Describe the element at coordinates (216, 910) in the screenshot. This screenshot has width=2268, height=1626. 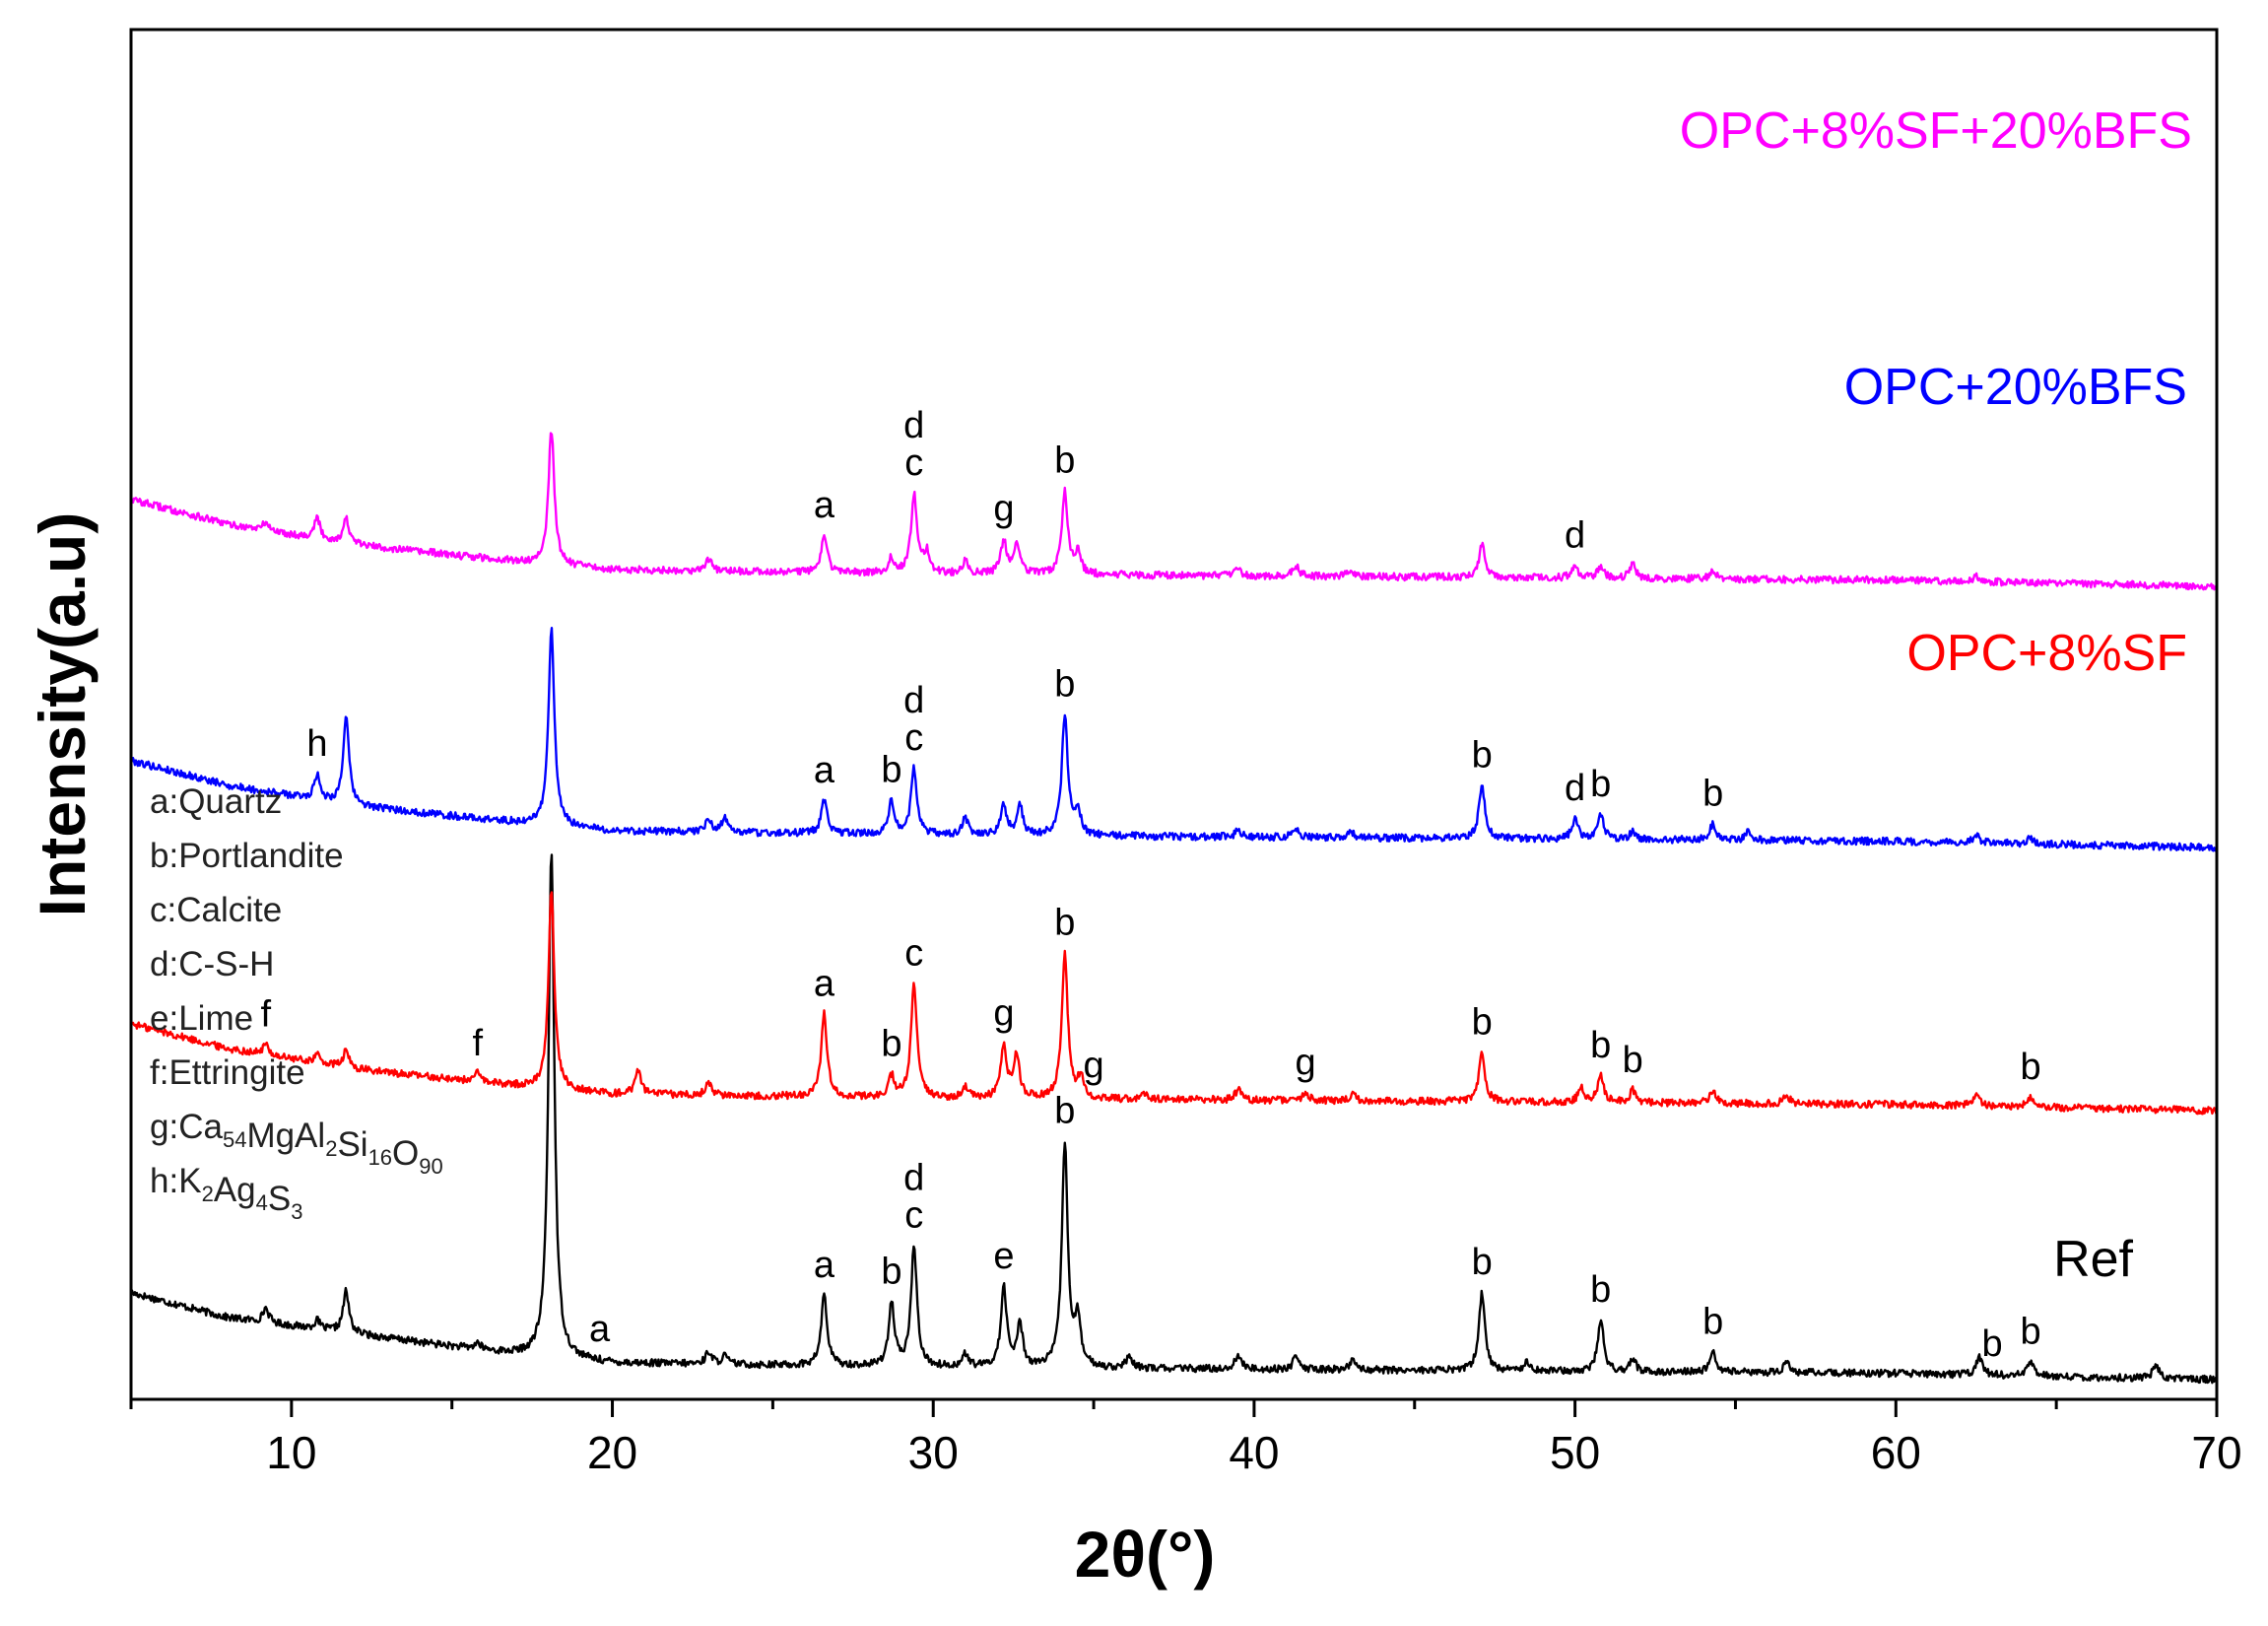
I see `legend-item: c:Calcite` at that location.